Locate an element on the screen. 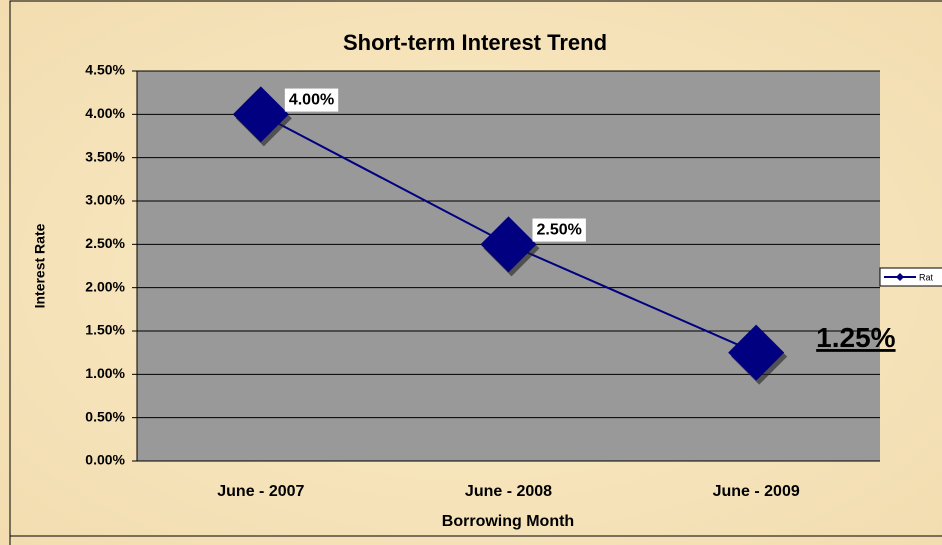 The image size is (942, 545). y-tick-label: 4.00% is located at coordinates (105, 113).